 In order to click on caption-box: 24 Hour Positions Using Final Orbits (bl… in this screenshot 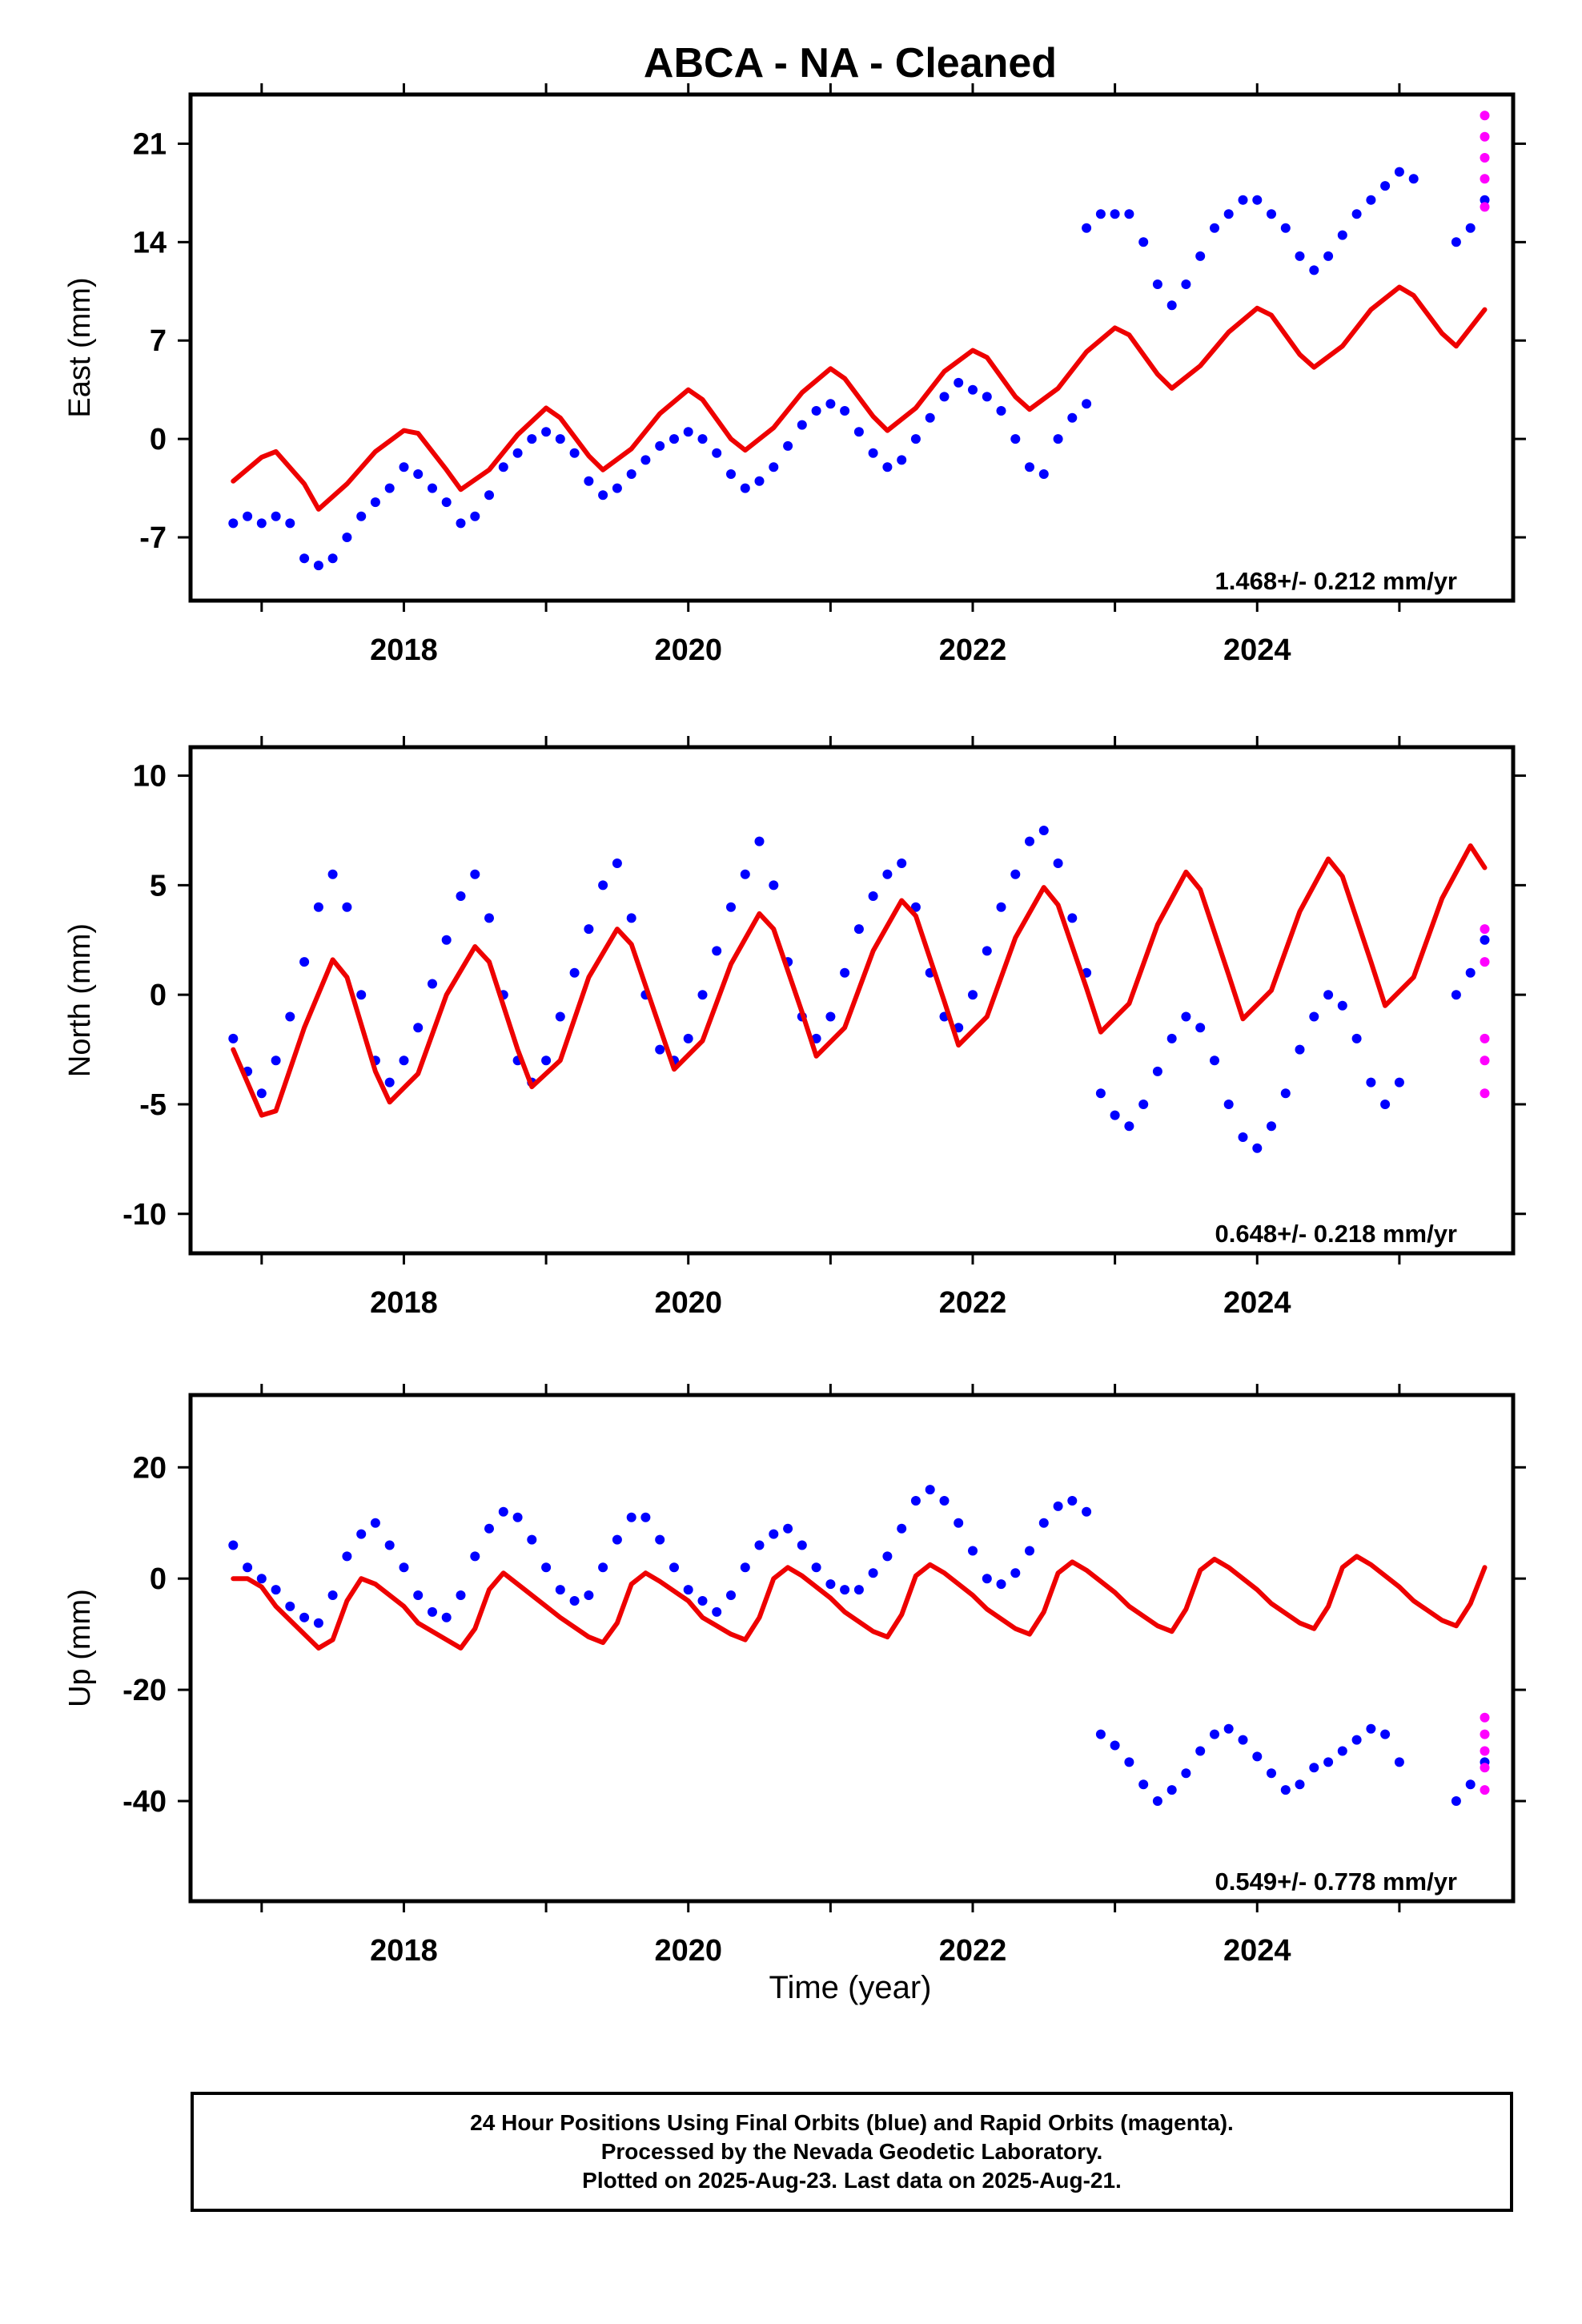, I will do `click(852, 2152)`.